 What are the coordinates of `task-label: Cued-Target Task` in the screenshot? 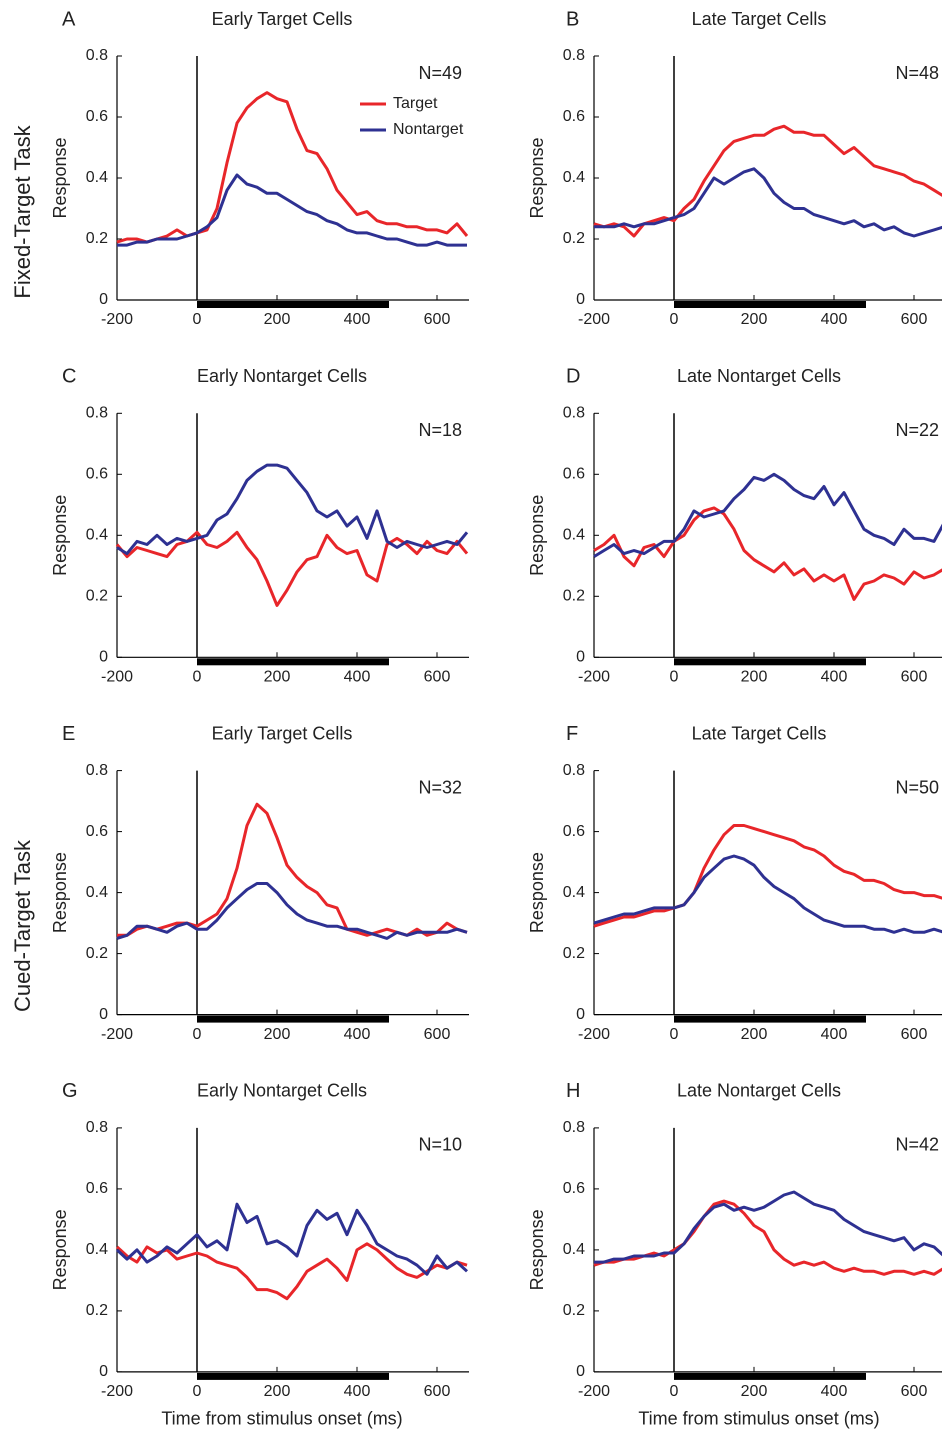 It's located at (22, 925).